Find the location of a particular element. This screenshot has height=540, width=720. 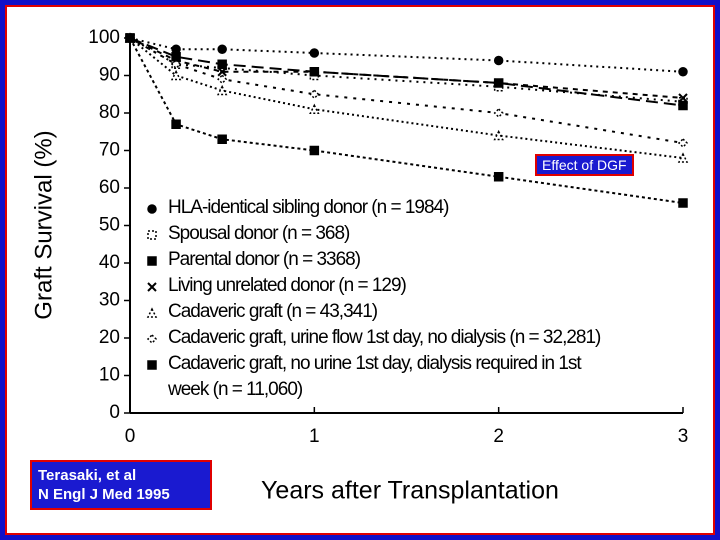

y-tick-label: 80 is located at coordinates (109, 112).